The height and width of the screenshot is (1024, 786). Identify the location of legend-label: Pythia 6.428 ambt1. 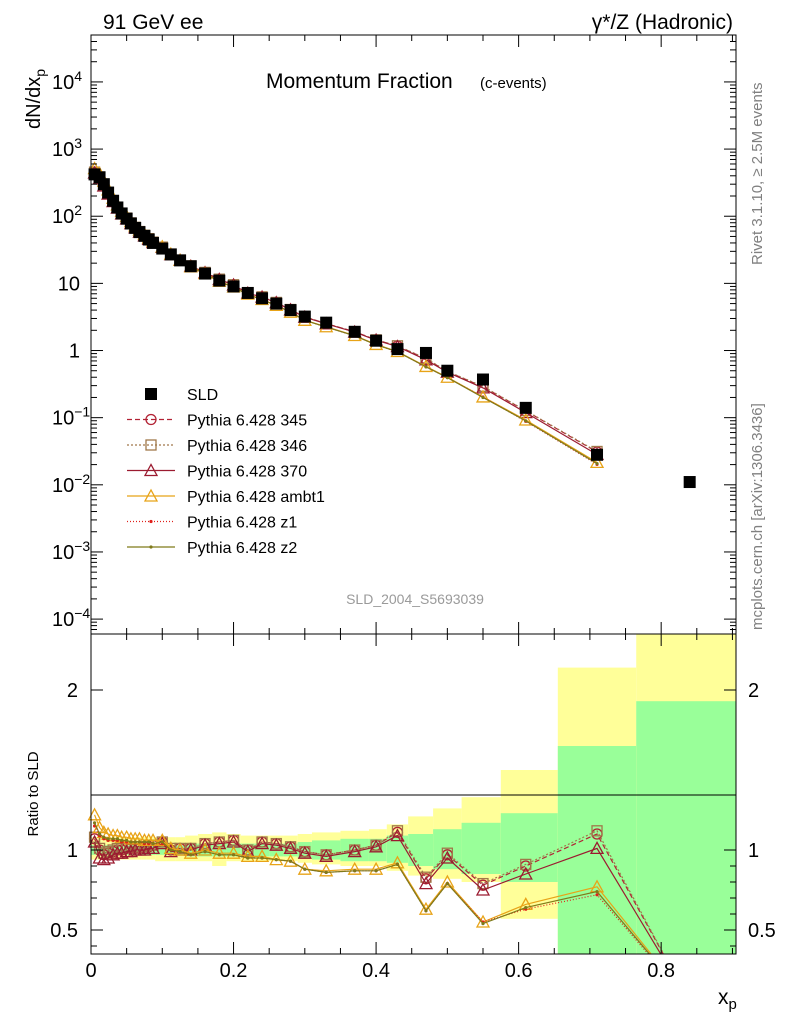
(256, 497).